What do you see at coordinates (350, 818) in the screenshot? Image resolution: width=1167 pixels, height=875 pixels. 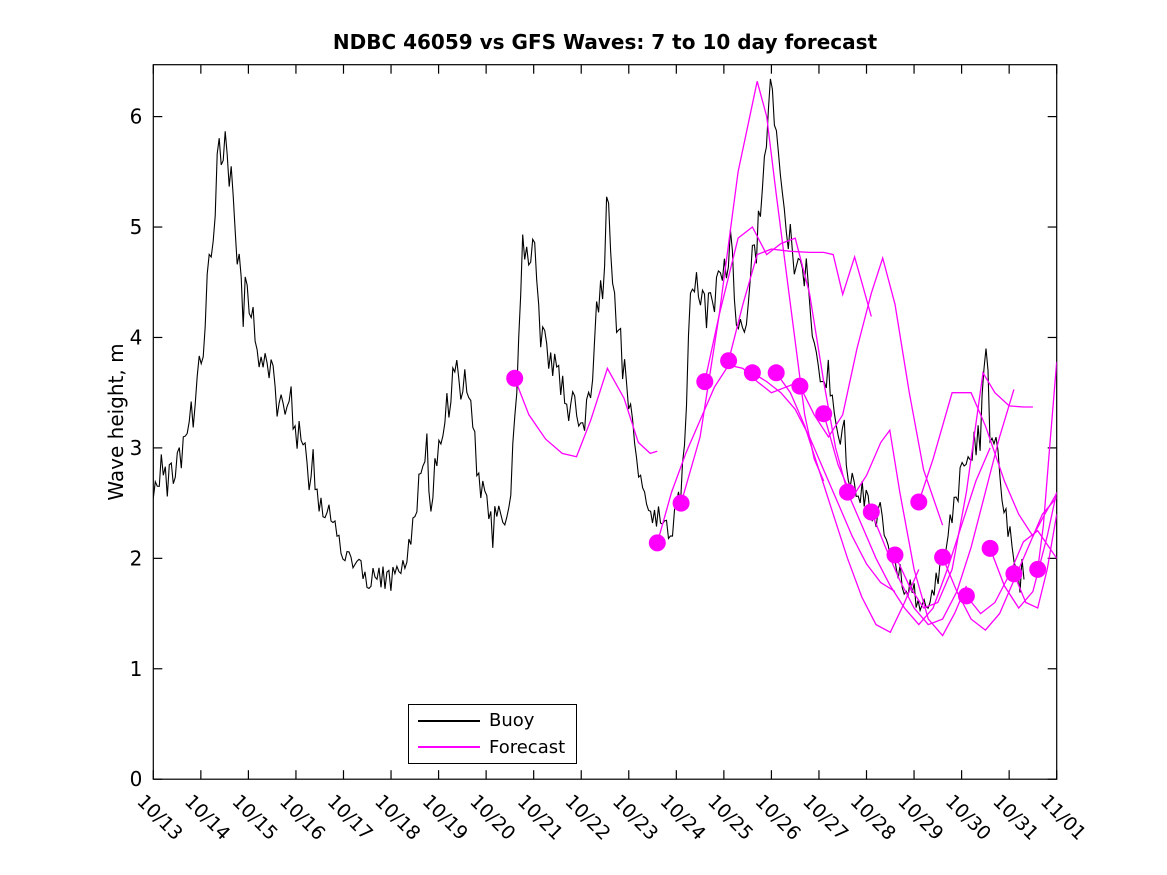 I see `x-tick-label: 10/17` at bounding box center [350, 818].